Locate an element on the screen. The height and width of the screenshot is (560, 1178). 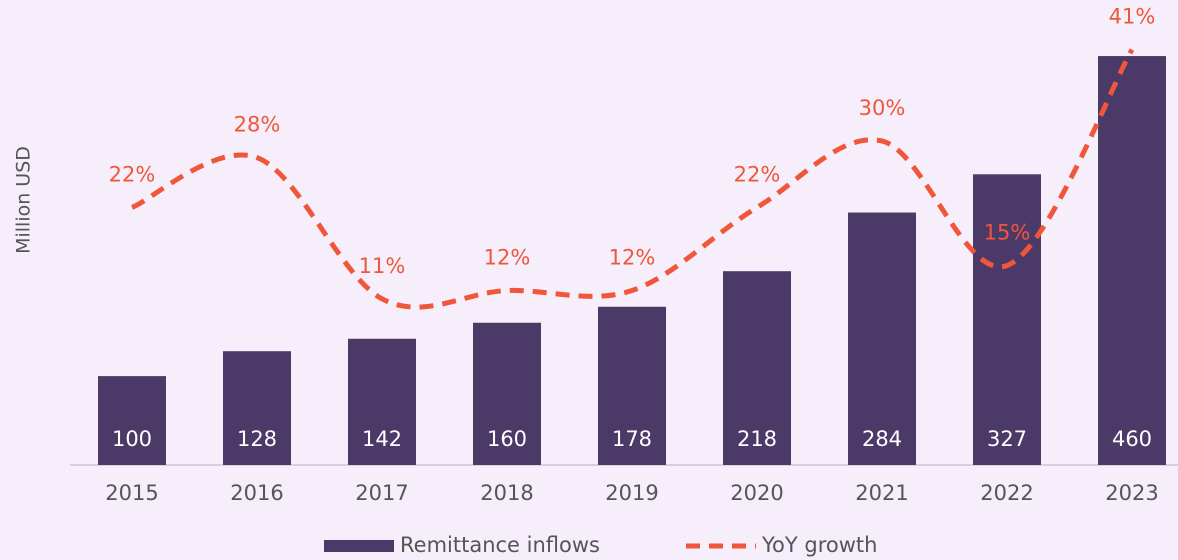
y-axis-label: Million USD is located at coordinates (24, 200).